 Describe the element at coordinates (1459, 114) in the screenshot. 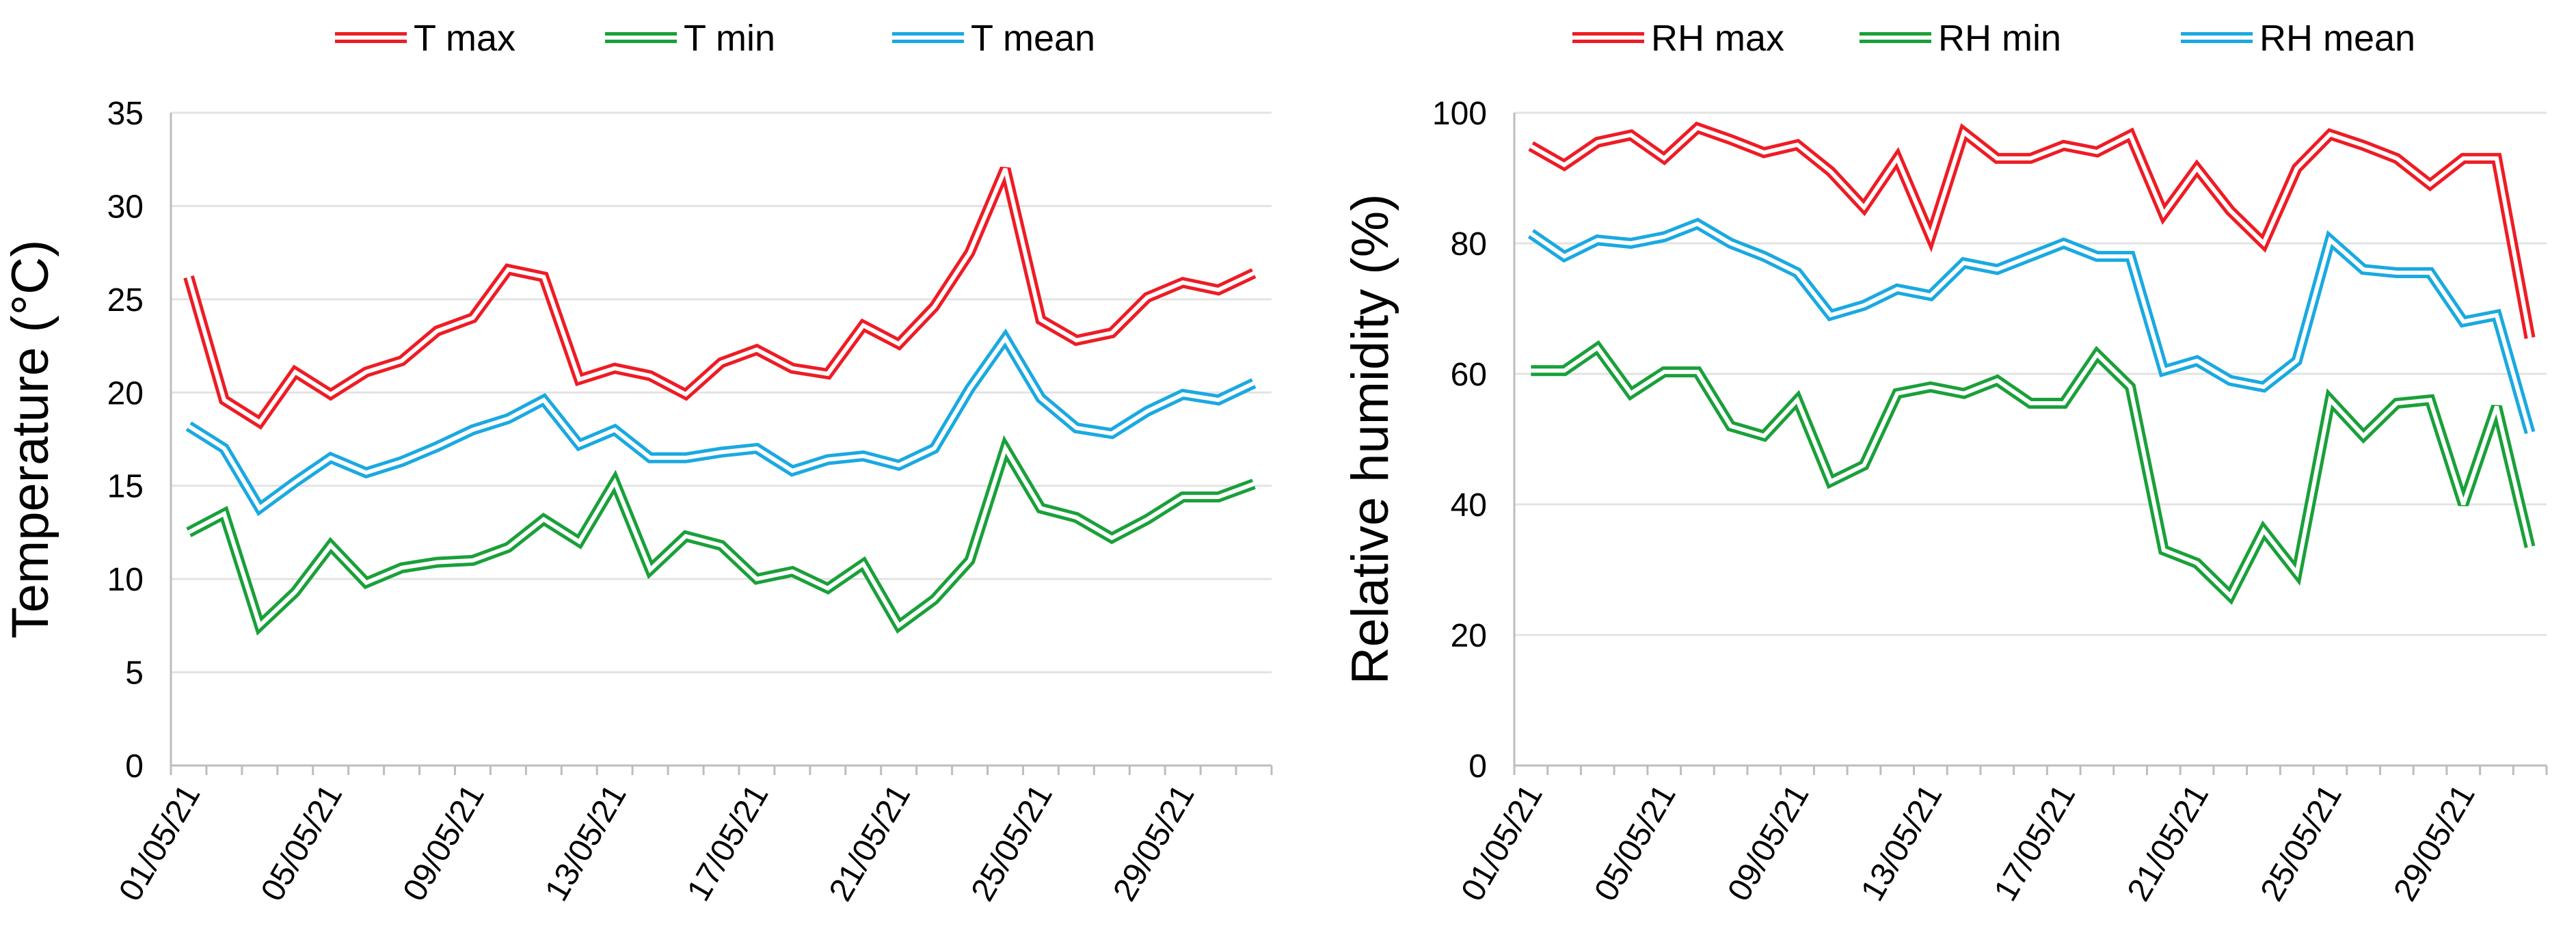

I see `y-tick-label: 100` at that location.